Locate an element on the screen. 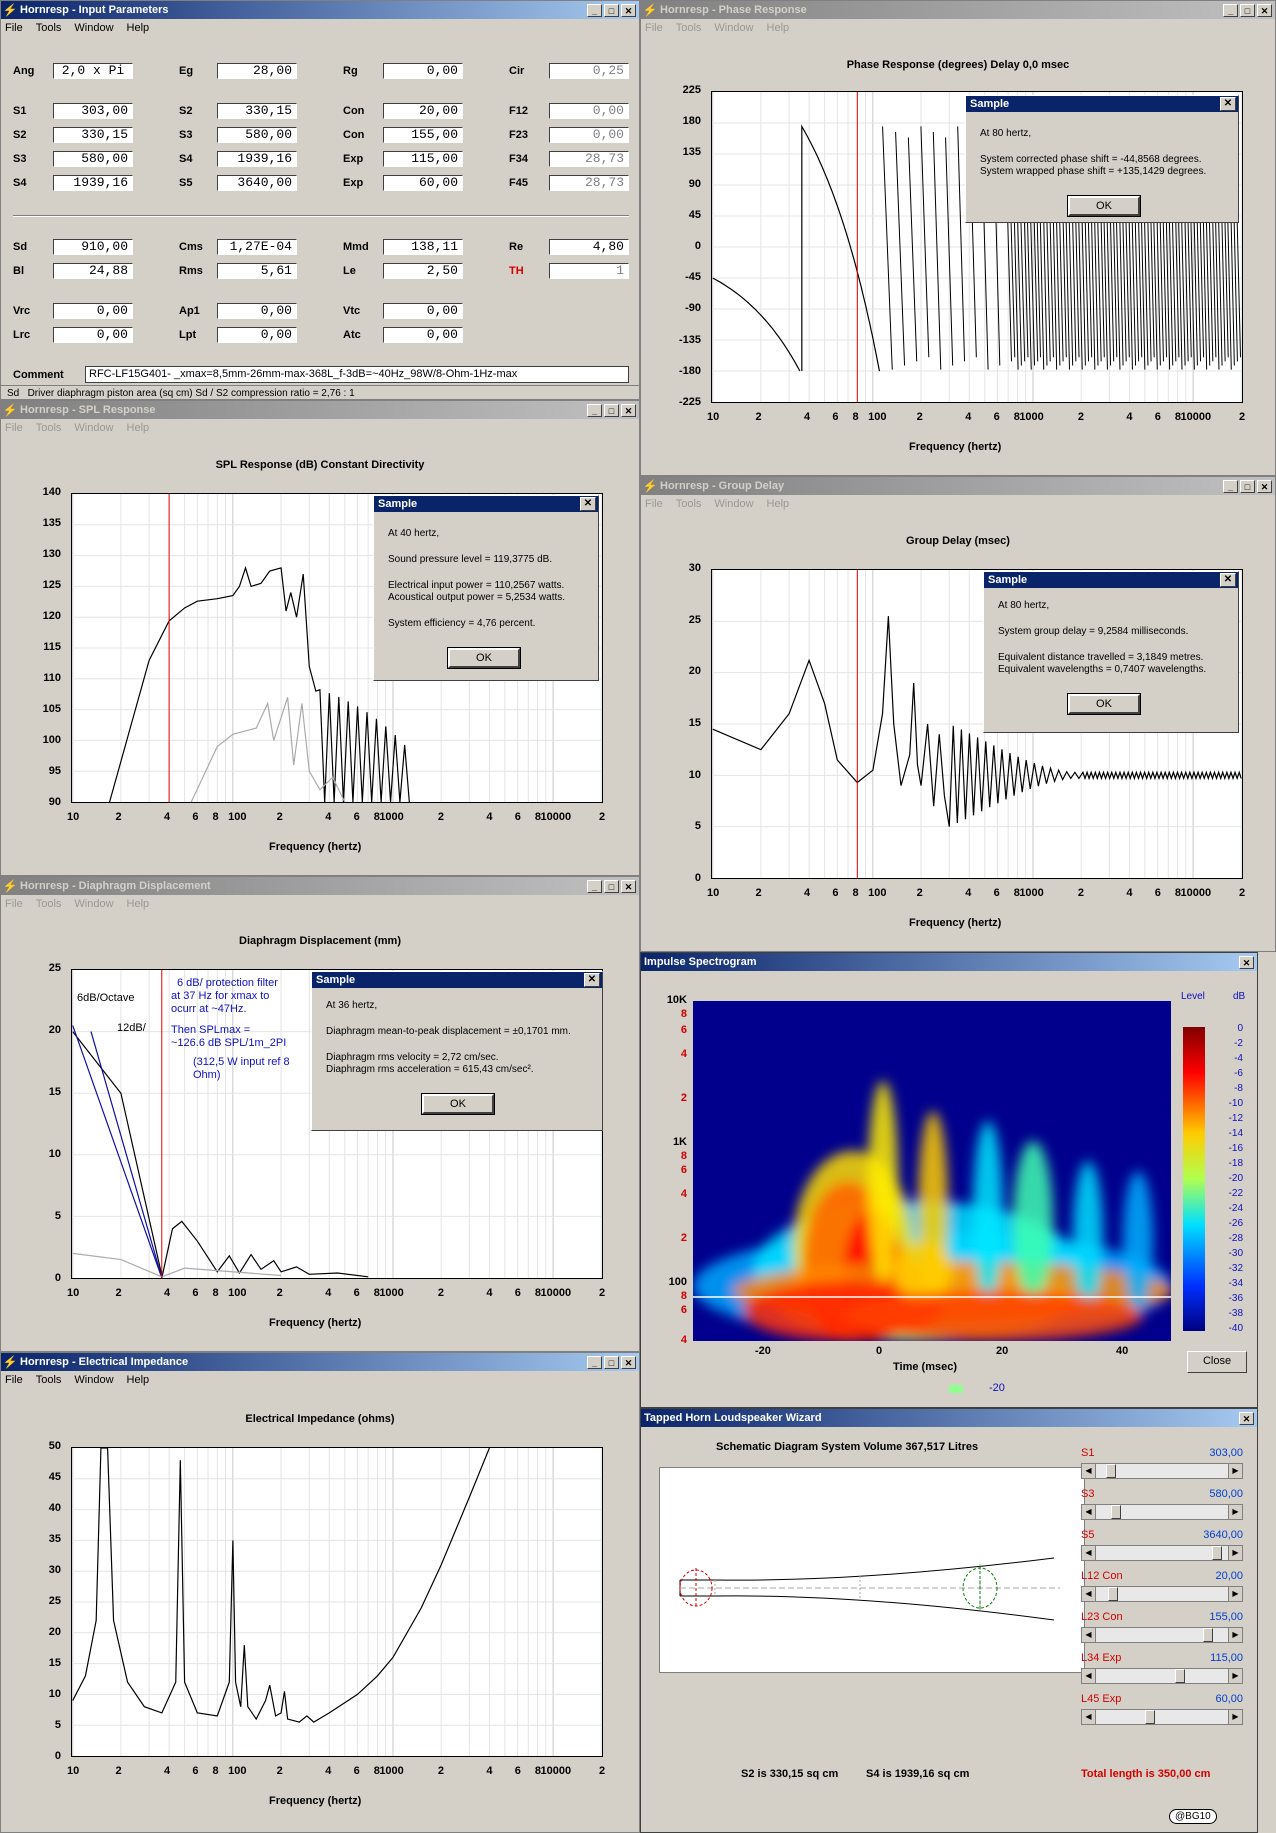  title-bar: ⚡ Hornresp - Electrical Impedance _ □ ✕ is located at coordinates (320, 1362).